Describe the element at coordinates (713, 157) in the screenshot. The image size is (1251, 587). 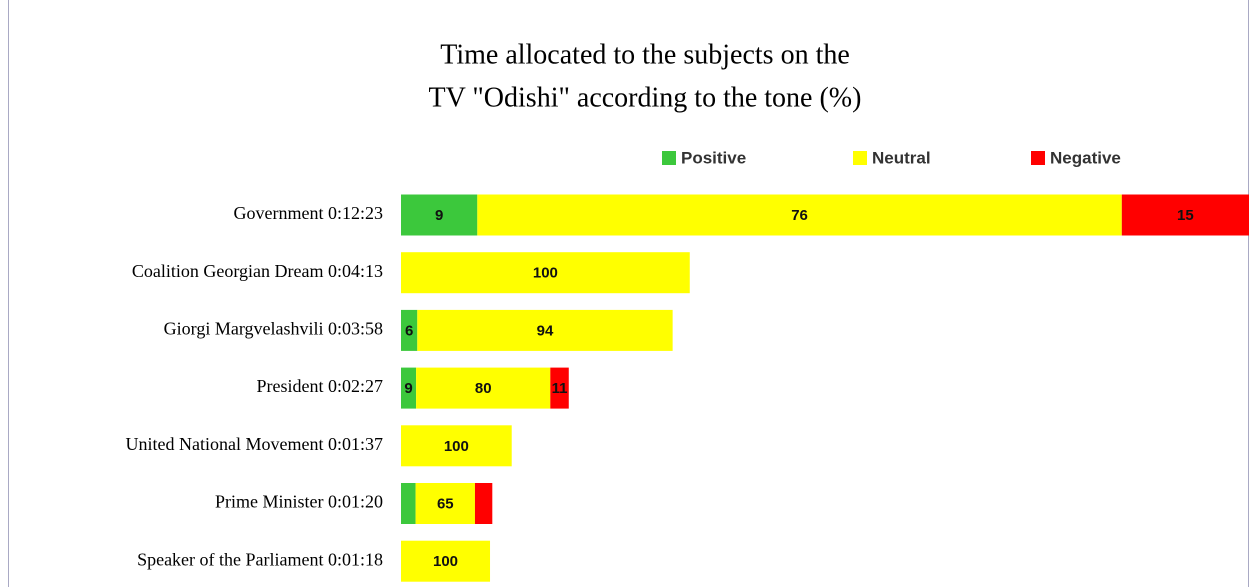
I see `legend-label: Positive` at that location.